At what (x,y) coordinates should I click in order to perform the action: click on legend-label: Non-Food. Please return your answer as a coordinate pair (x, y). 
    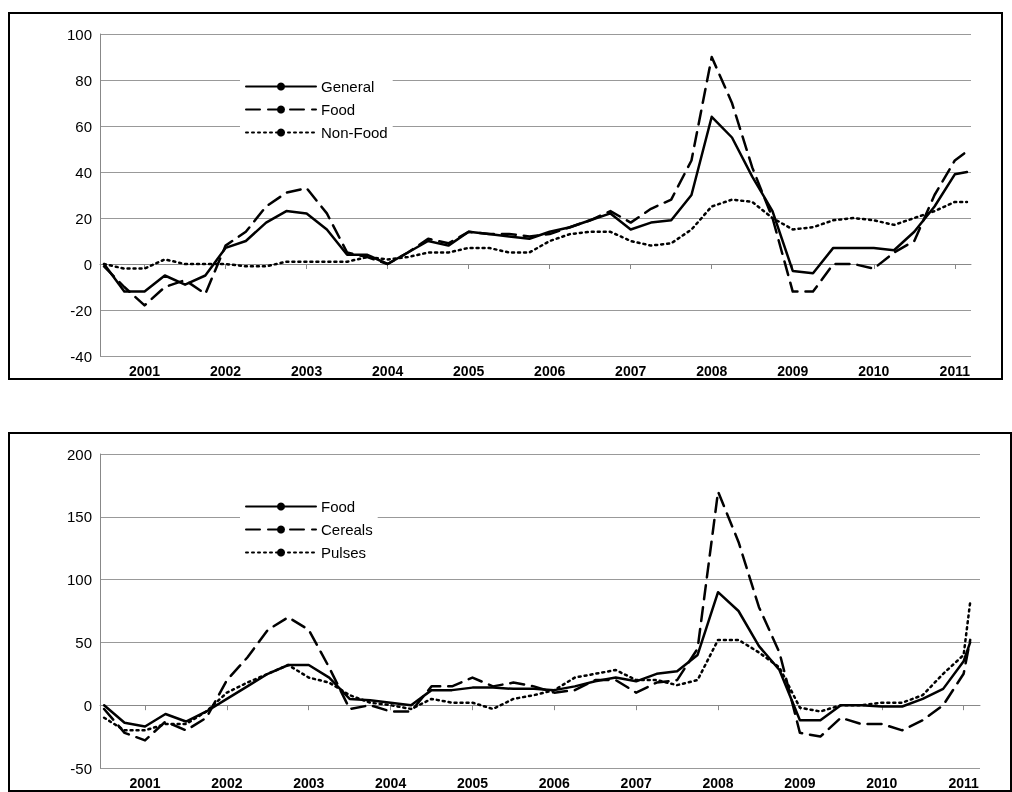
    Looking at the image, I should click on (354, 132).